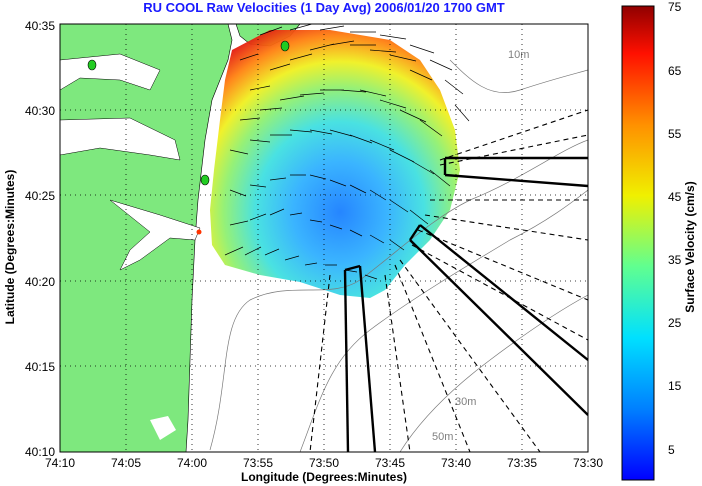 Image resolution: width=702 pixels, height=486 pixels. What do you see at coordinates (390, 463) in the screenshot?
I see `x-tick-label: 73:45` at bounding box center [390, 463].